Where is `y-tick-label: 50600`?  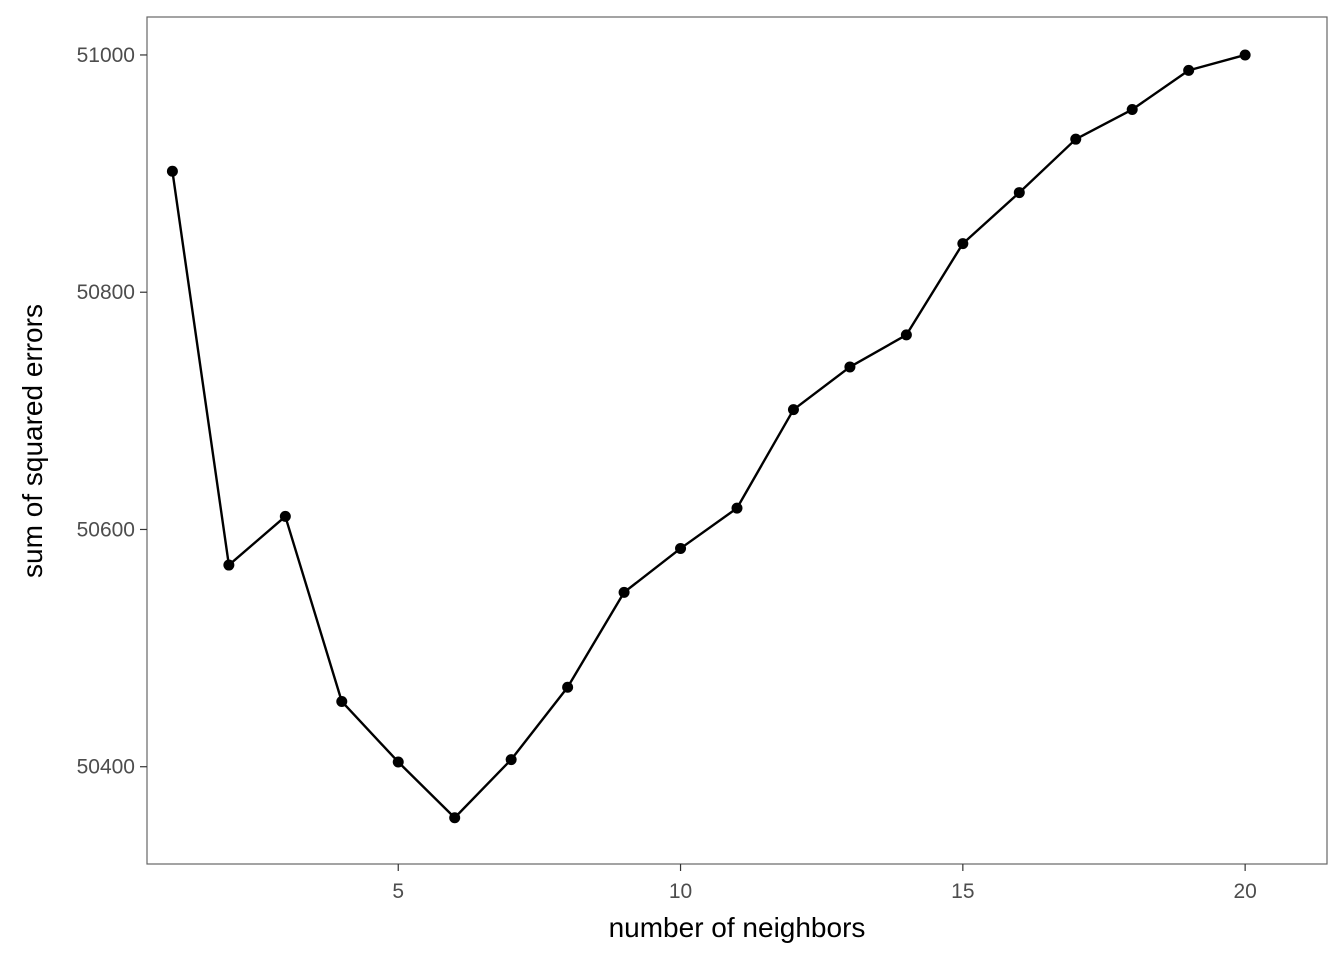
y-tick-label: 50600 is located at coordinates (106, 529).